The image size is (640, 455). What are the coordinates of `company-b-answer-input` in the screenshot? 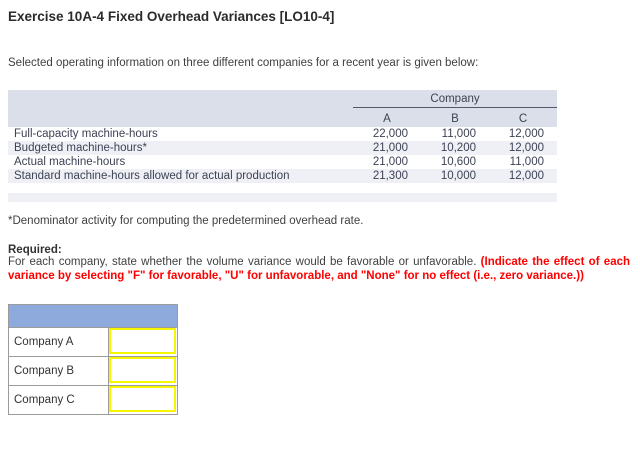 It's located at (142, 370).